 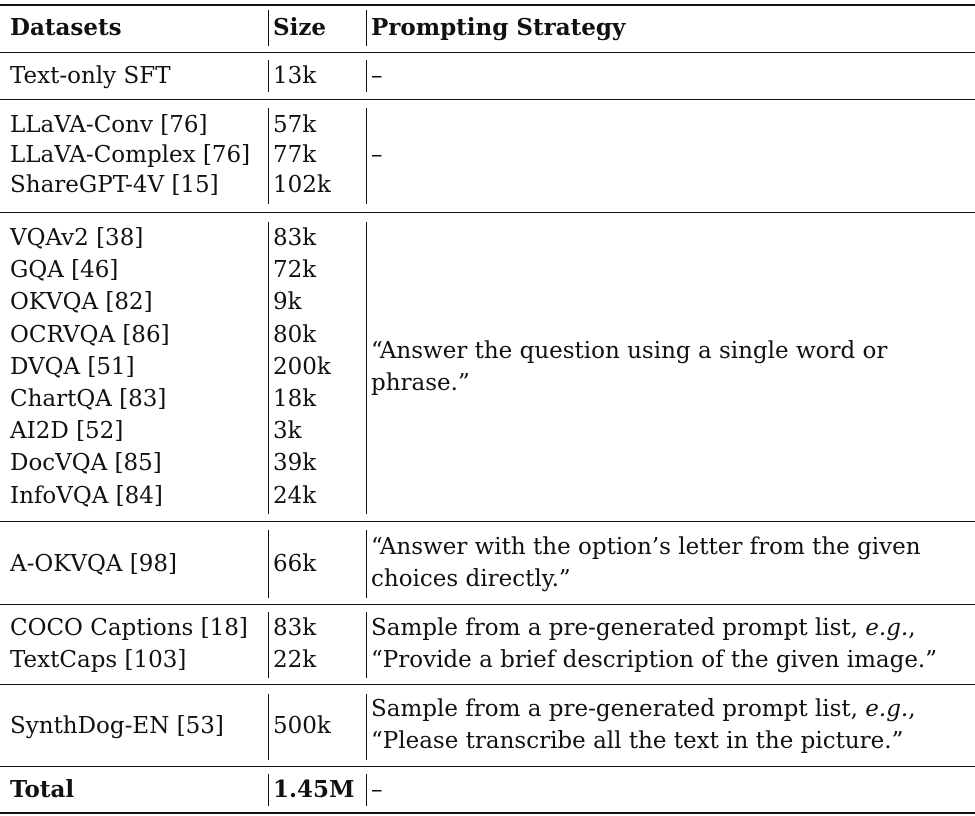 What do you see at coordinates (487, 5) in the screenshot?
I see `top-rule` at bounding box center [487, 5].